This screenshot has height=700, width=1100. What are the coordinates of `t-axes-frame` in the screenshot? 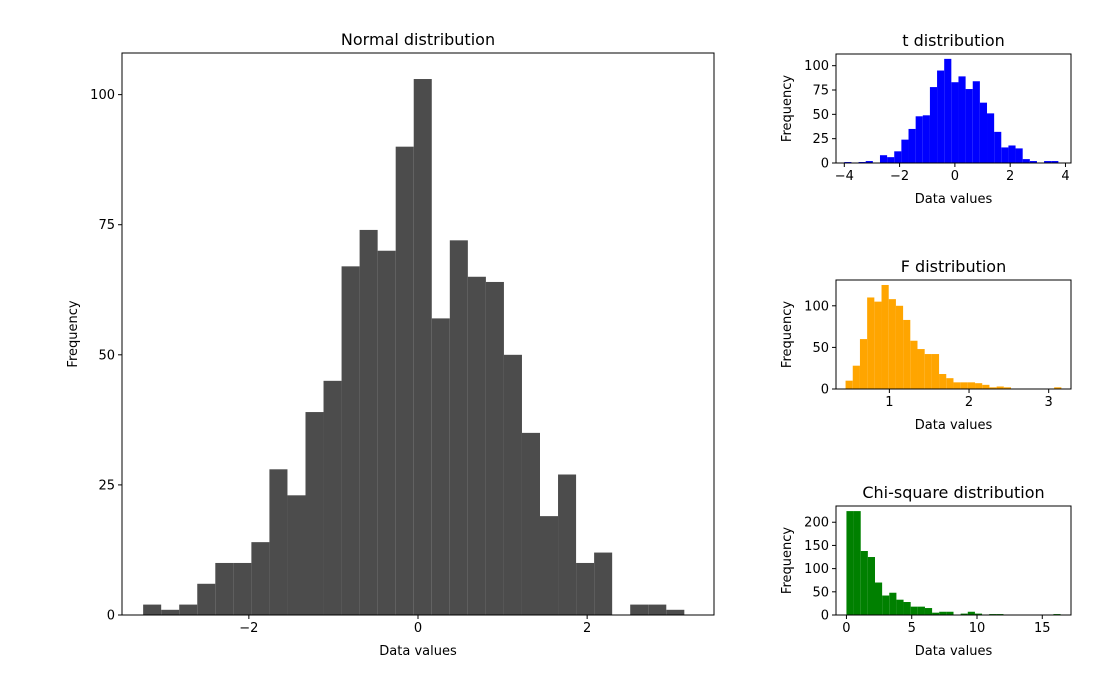 It's located at (953, 108).